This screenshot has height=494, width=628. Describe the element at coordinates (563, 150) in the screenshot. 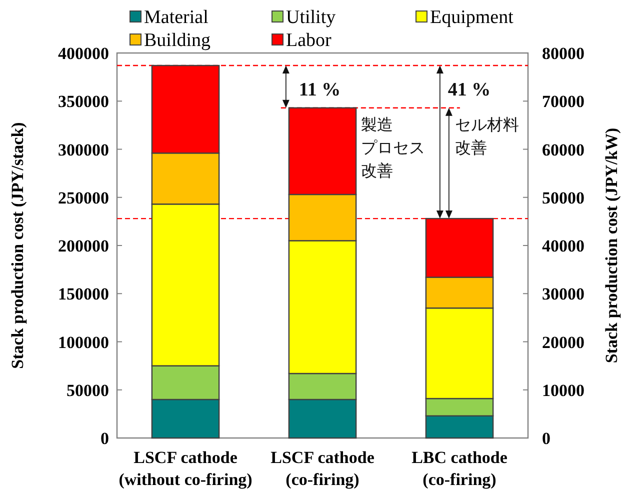

I see `y2-tick-label: 60000` at that location.